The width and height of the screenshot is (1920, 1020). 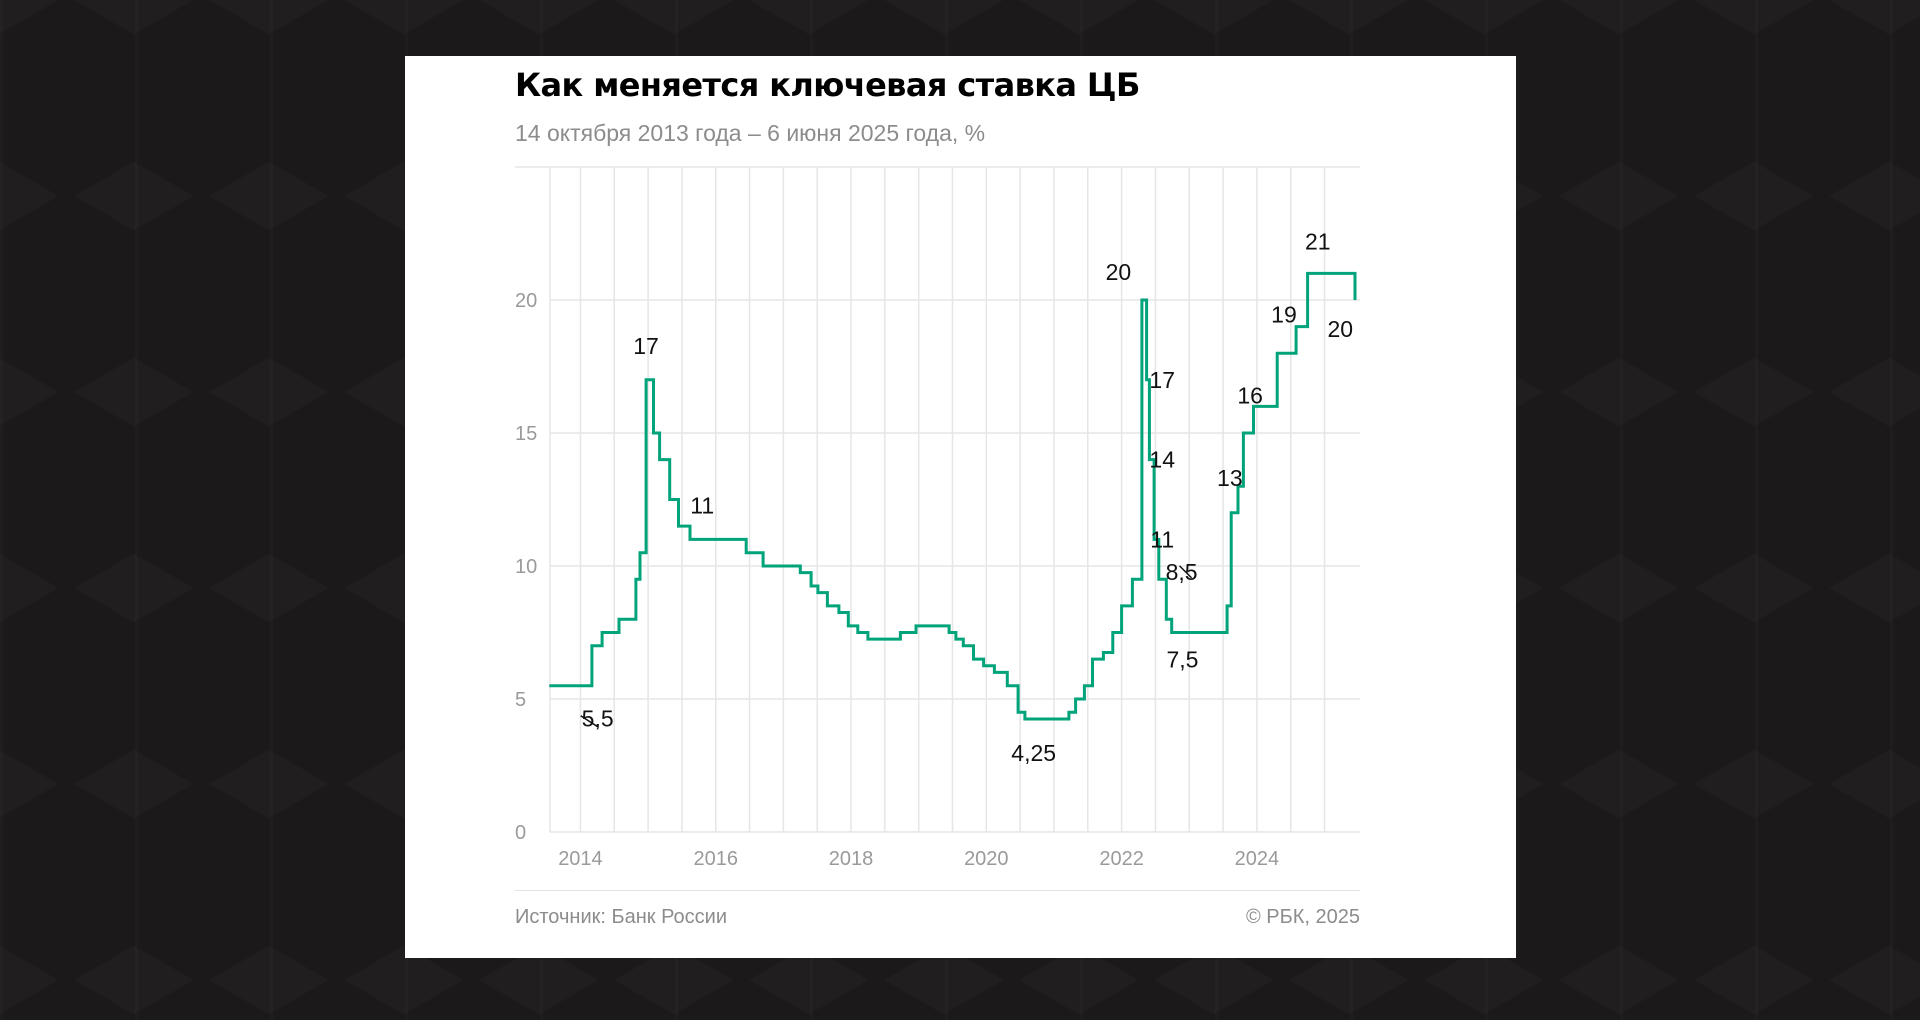 I want to click on footer-divider, so click(x=937, y=890).